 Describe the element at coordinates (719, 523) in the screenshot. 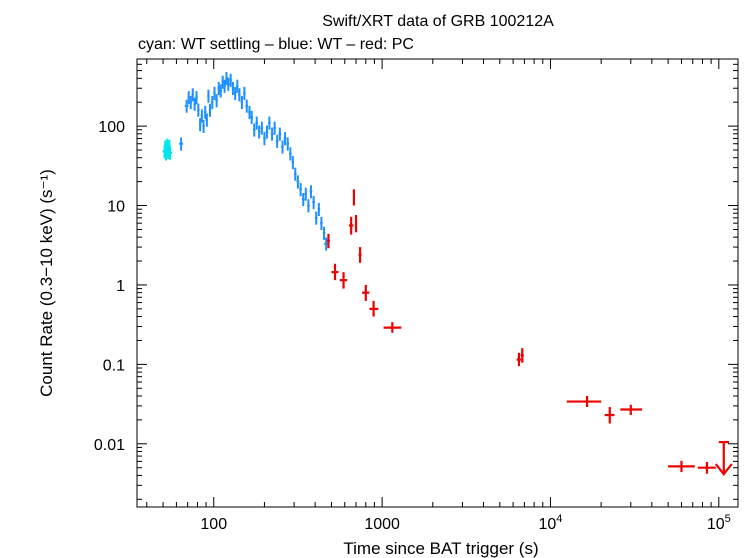

I see `x-tick-label: 10⁵` at that location.